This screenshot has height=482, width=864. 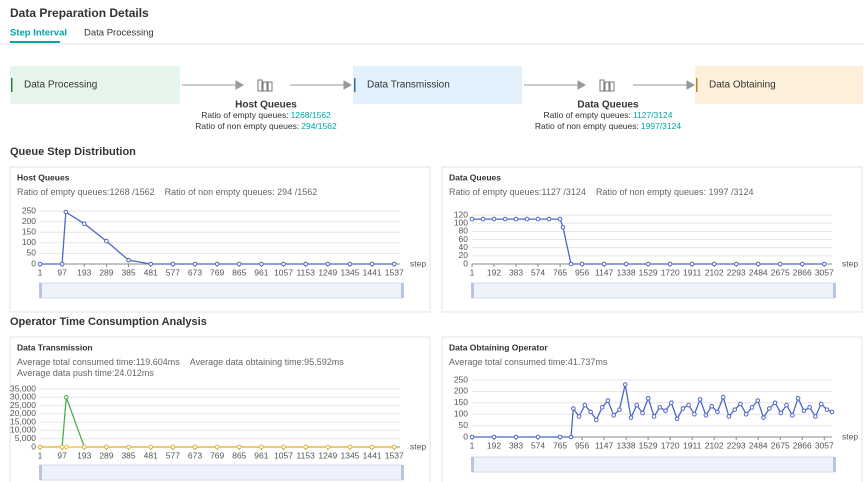 What do you see at coordinates (653, 115) in the screenshot?
I see `ratio-value: 1127/3124` at bounding box center [653, 115].